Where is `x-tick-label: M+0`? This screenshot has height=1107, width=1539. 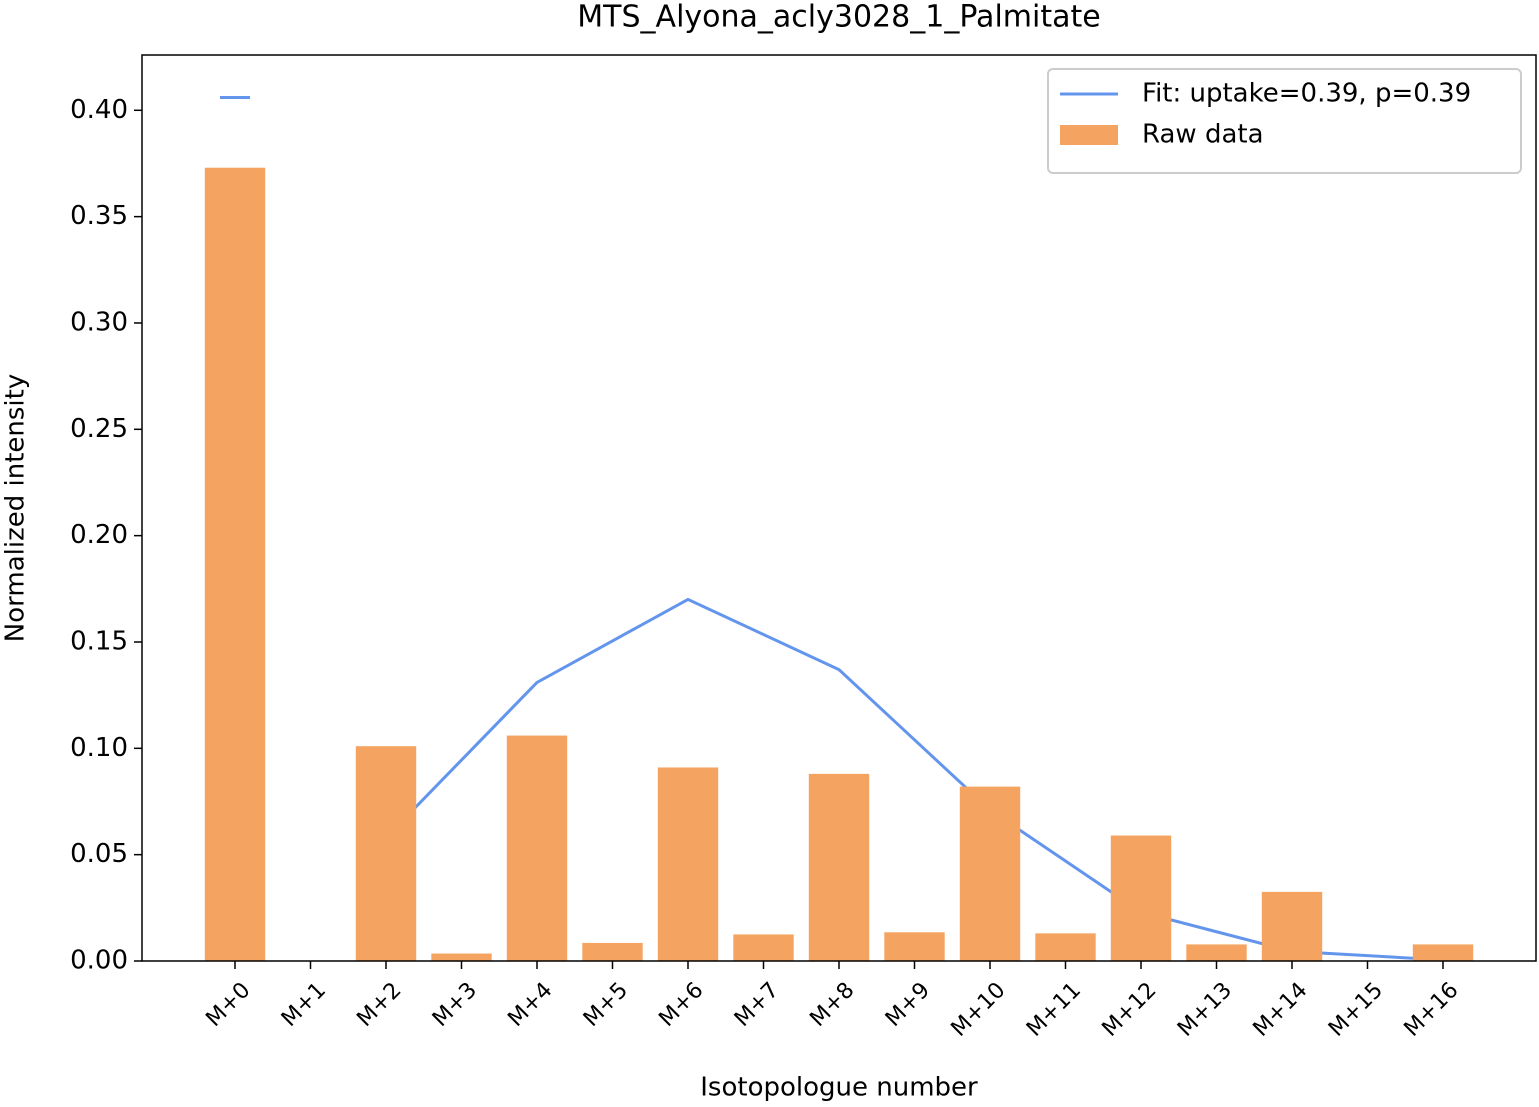
x-tick-label: M+0 is located at coordinates (228, 1005).